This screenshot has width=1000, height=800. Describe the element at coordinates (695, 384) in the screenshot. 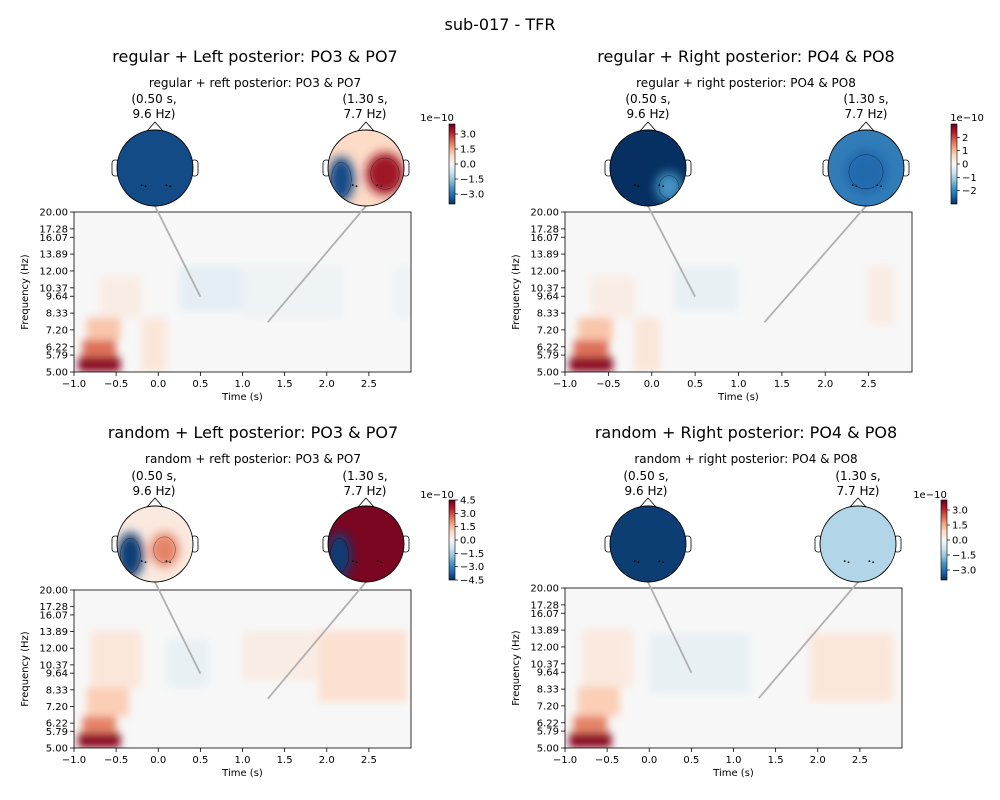

I see `x-tick-label: 0.5` at that location.